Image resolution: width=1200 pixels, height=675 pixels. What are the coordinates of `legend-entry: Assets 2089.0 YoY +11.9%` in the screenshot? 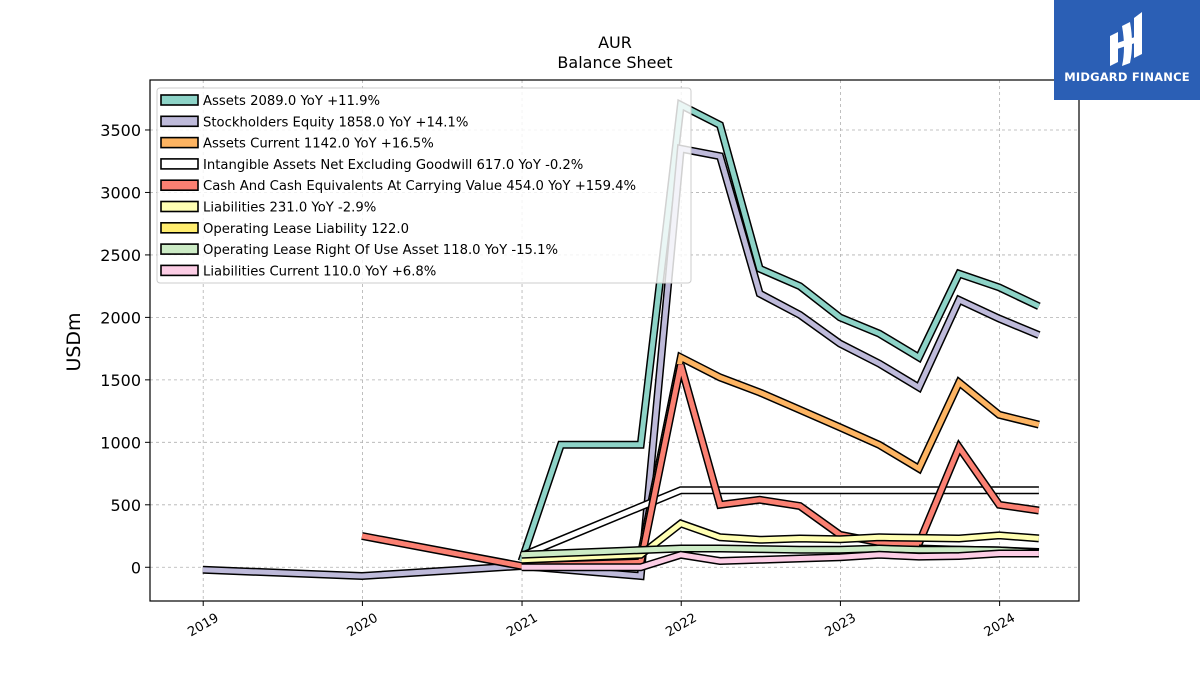 It's located at (291, 101).